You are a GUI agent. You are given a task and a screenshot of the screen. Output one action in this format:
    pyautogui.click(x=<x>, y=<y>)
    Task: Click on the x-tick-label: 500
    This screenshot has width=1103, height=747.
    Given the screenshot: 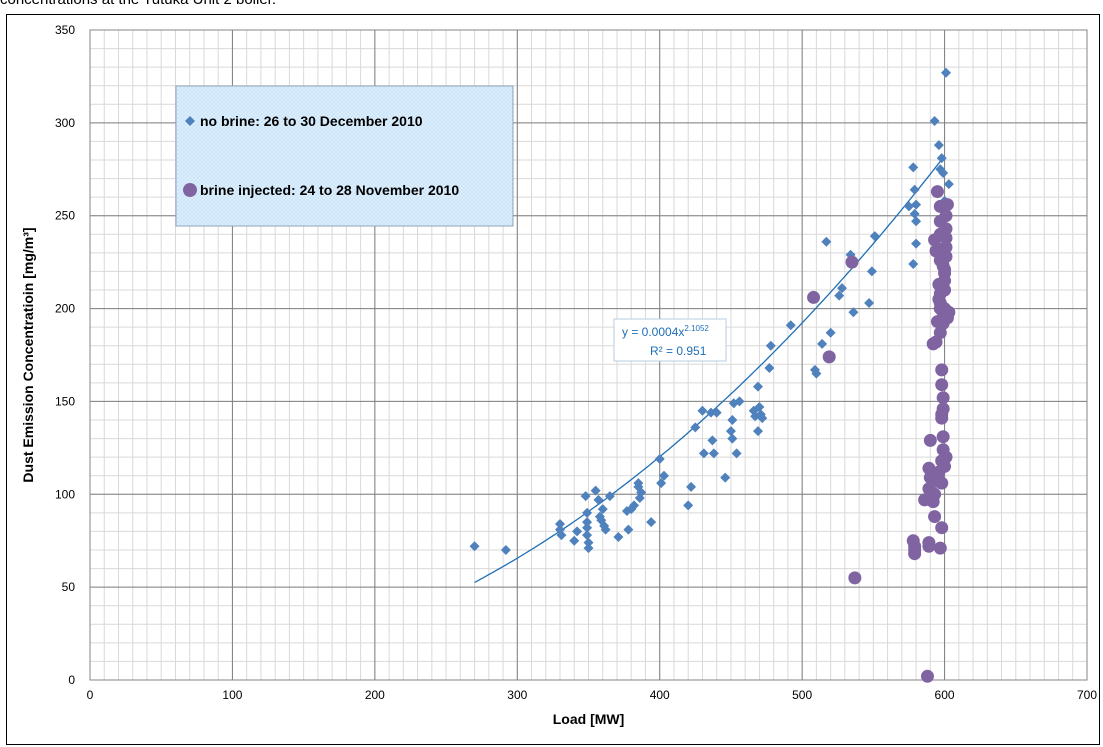 What is the action you would take?
    pyautogui.click(x=802, y=695)
    